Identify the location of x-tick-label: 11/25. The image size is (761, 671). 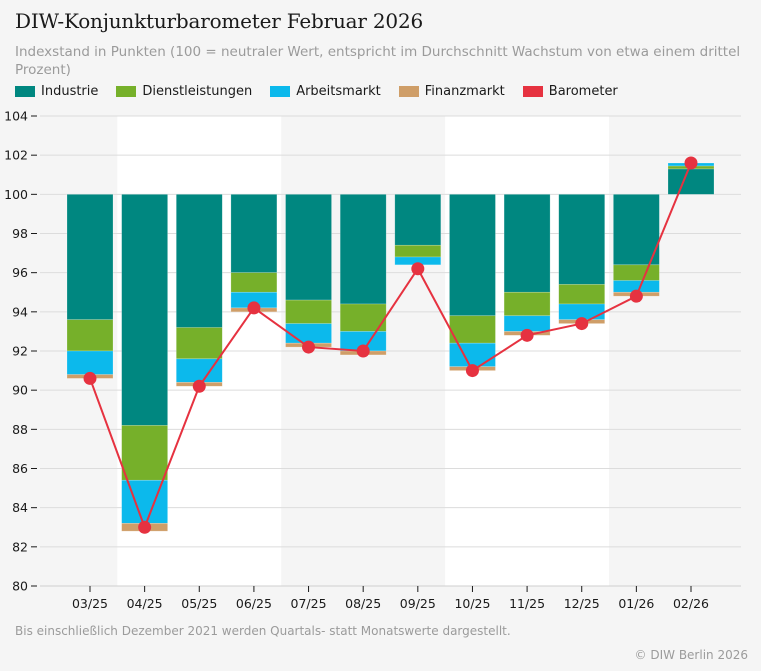
(527, 603).